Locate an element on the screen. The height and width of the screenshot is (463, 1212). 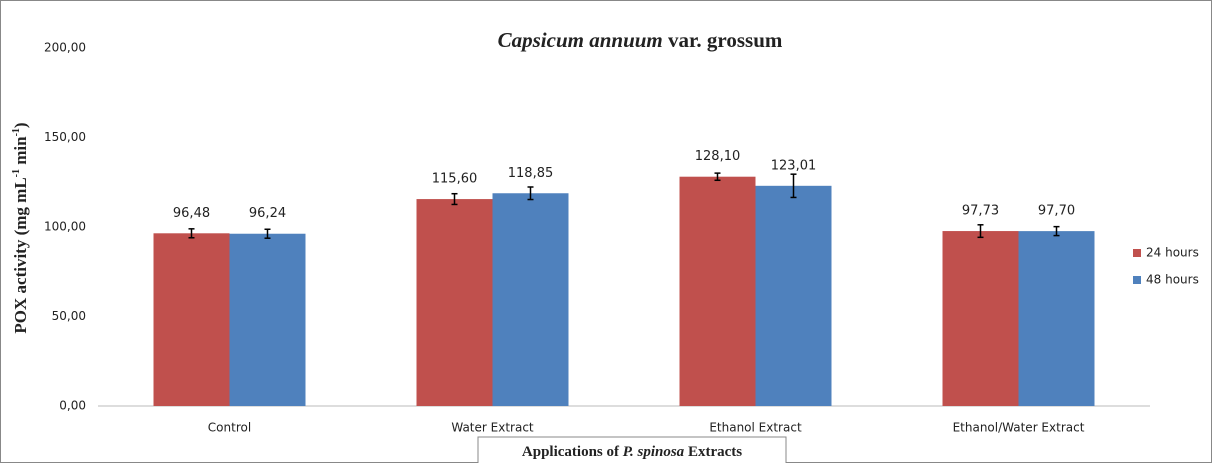
y-label-part: min is located at coordinates (20, 152).